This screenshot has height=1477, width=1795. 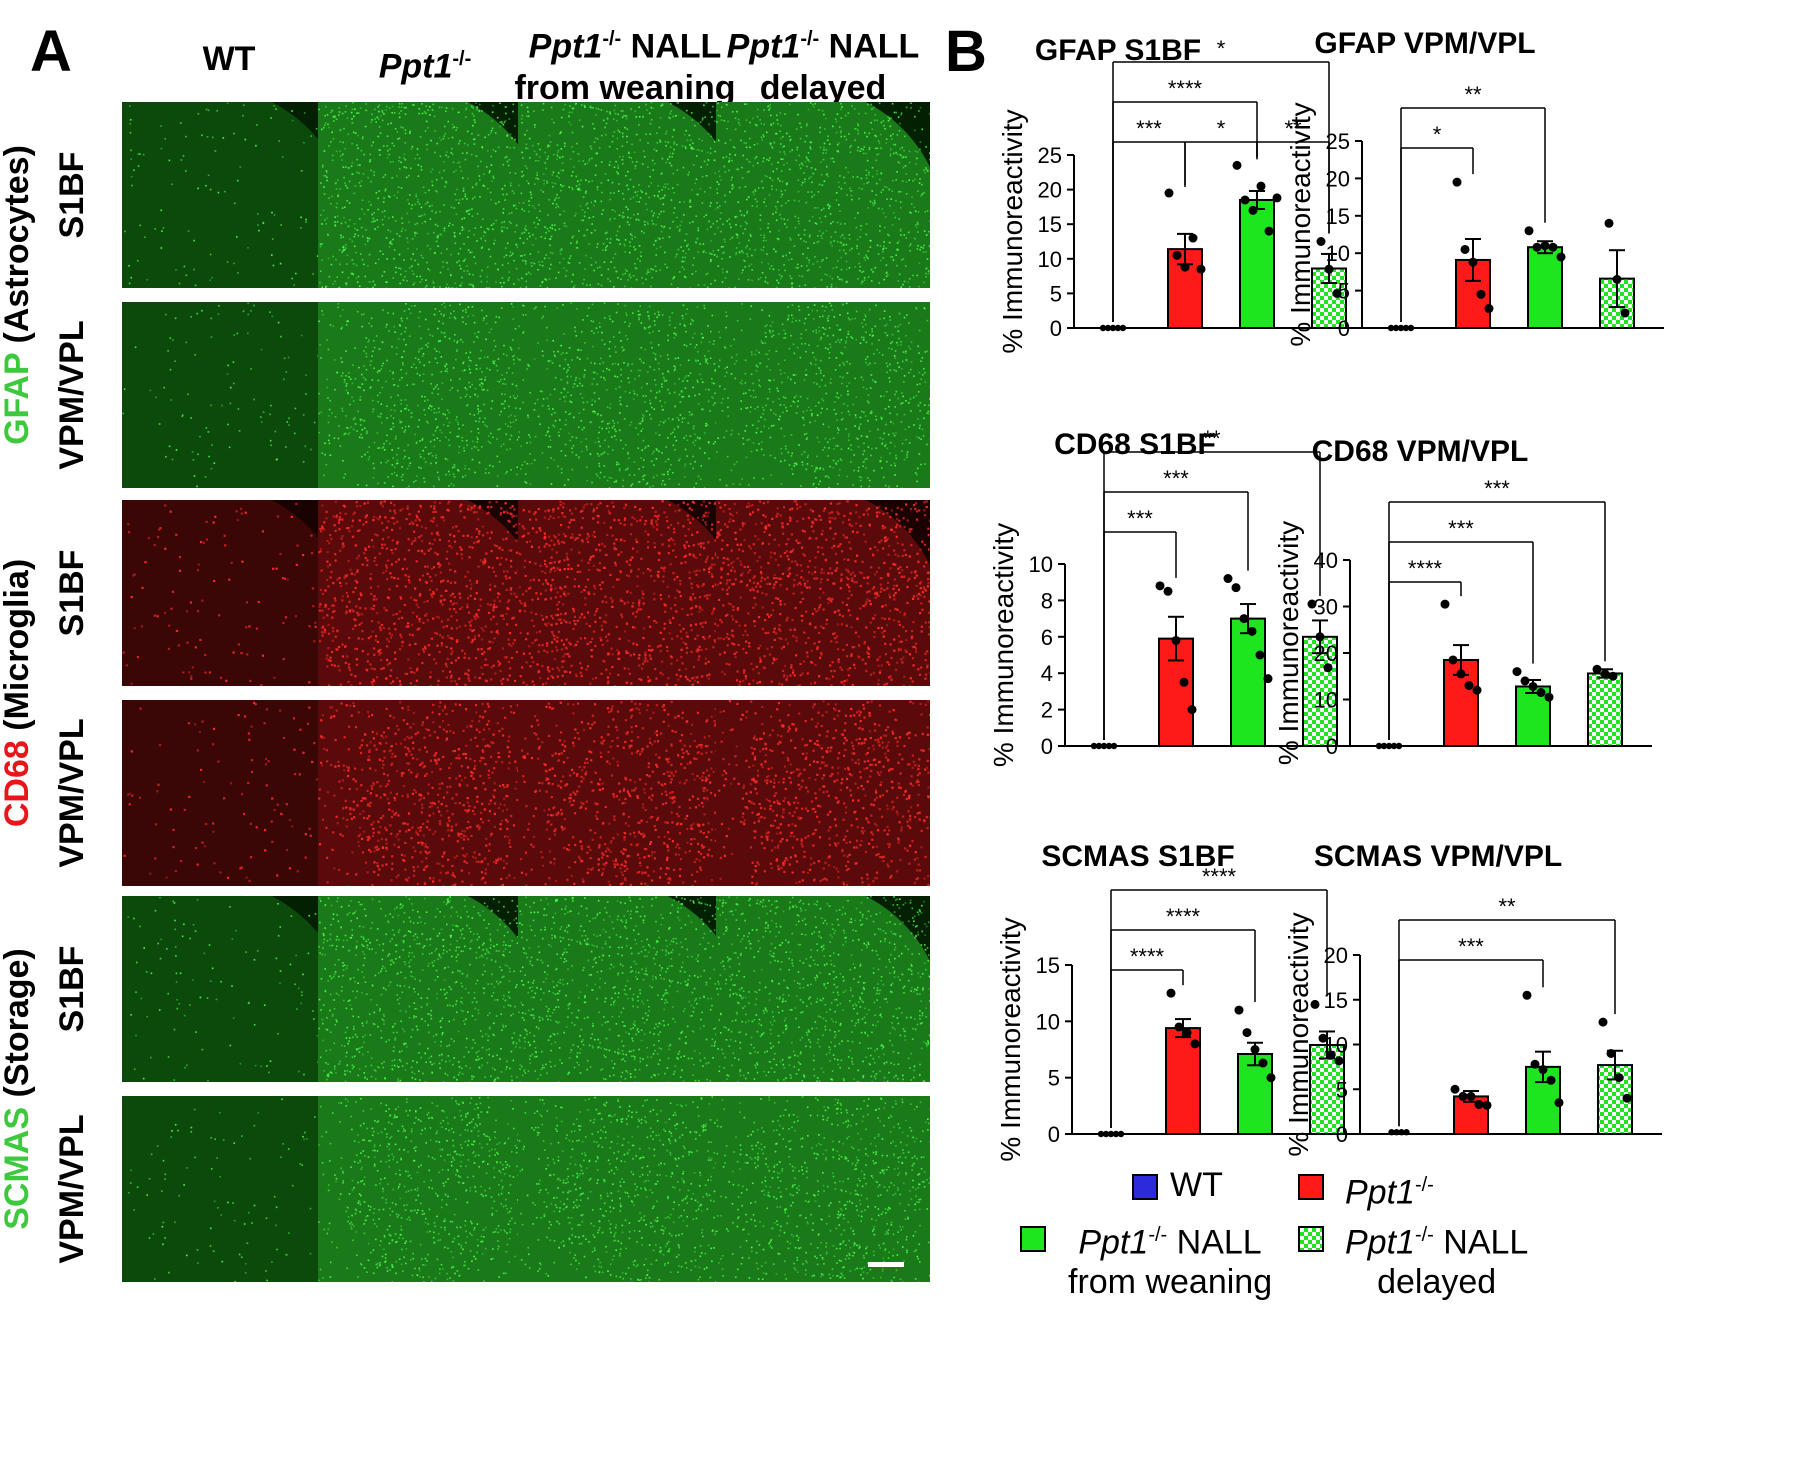 What do you see at coordinates (51, 51) in the screenshot?
I see `panel-a-letter: A` at bounding box center [51, 51].